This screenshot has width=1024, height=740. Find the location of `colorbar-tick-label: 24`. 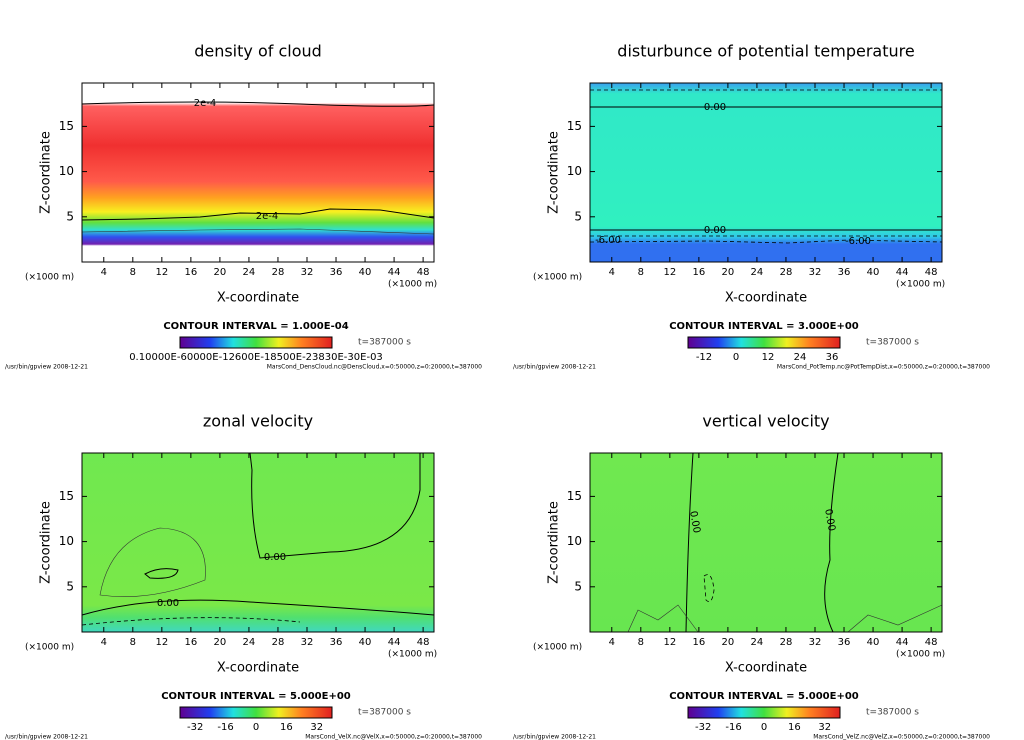

colorbar-tick-label: 24 is located at coordinates (800, 357).